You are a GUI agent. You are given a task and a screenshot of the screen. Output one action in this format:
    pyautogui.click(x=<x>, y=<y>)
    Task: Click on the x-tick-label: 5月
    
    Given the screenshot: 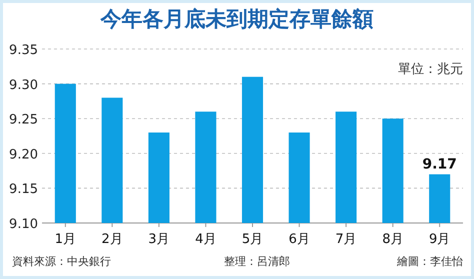 What is the action you would take?
    pyautogui.click(x=253, y=239)
    